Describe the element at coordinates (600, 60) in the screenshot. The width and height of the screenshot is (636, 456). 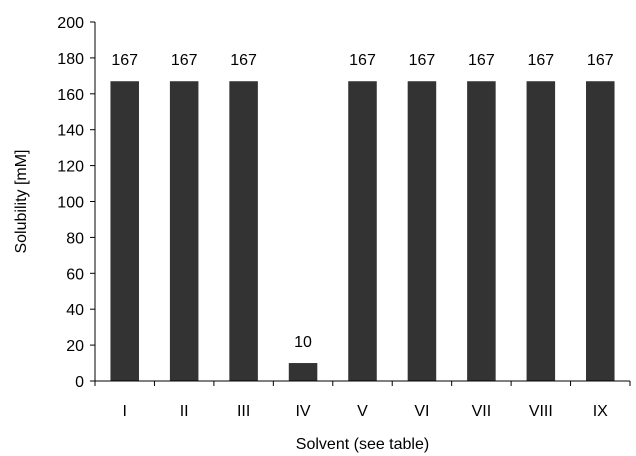
I see `data-label-IX: 167` at that location.